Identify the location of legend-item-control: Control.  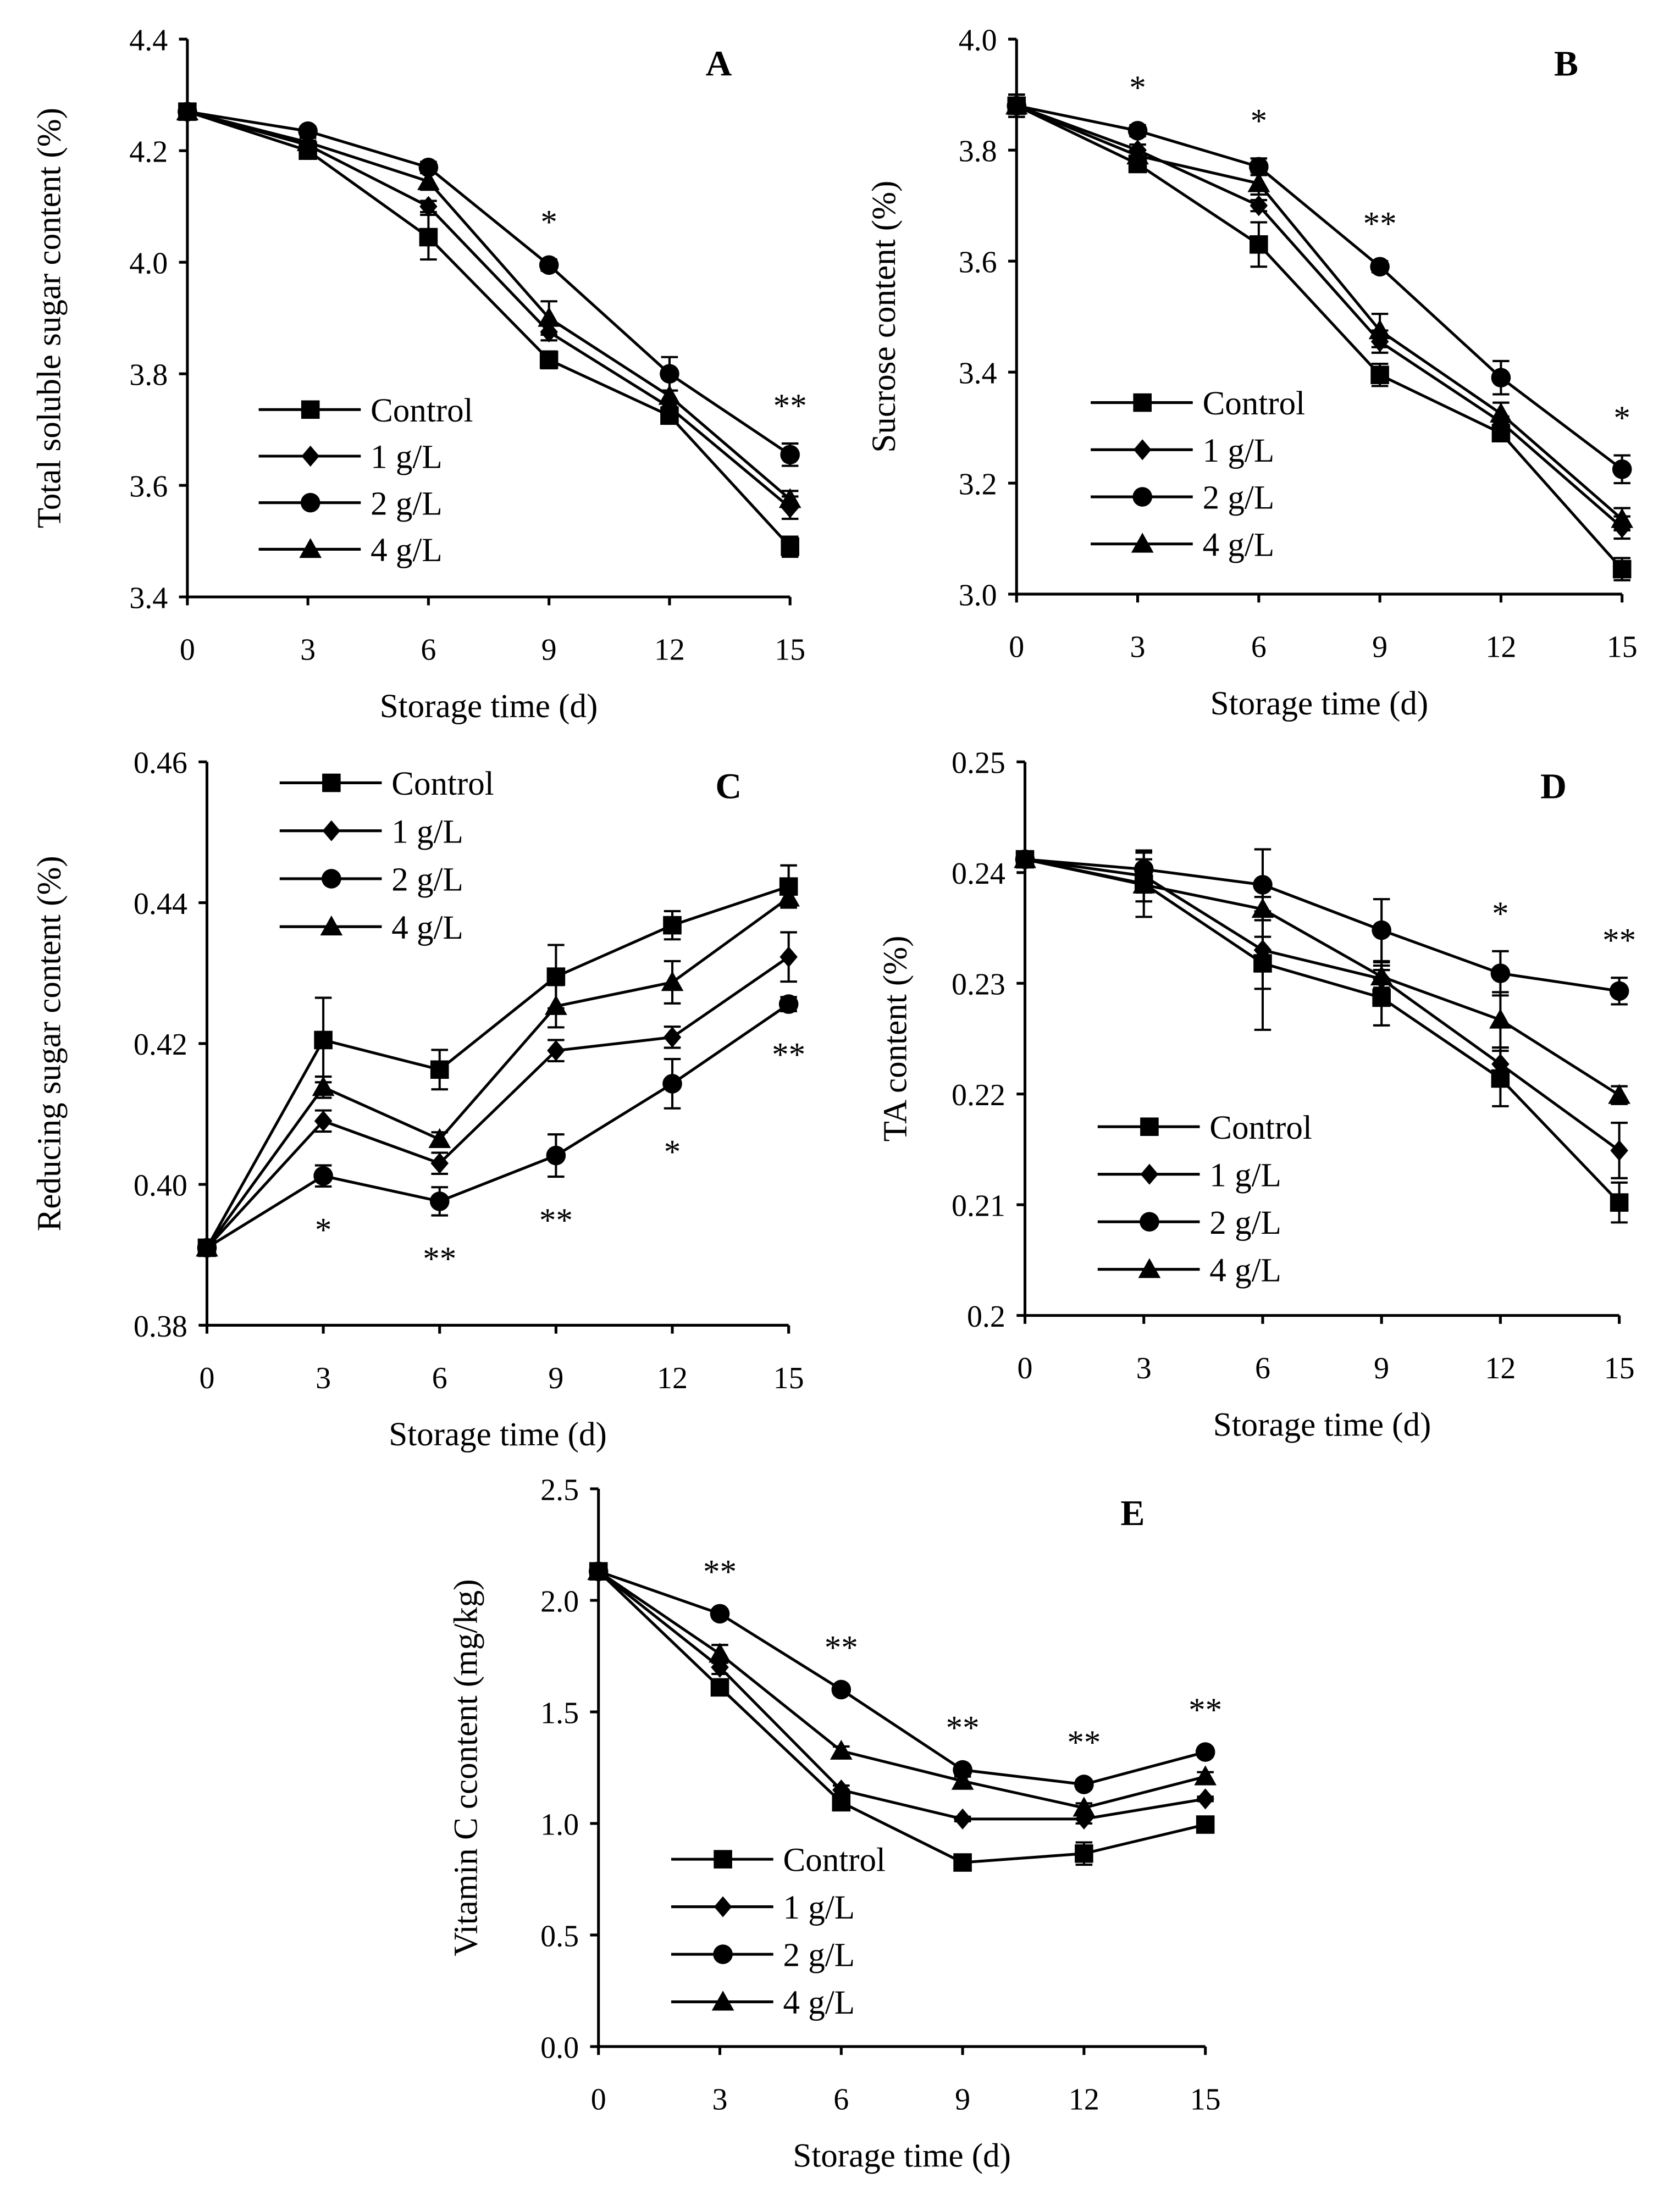
(365, 410).